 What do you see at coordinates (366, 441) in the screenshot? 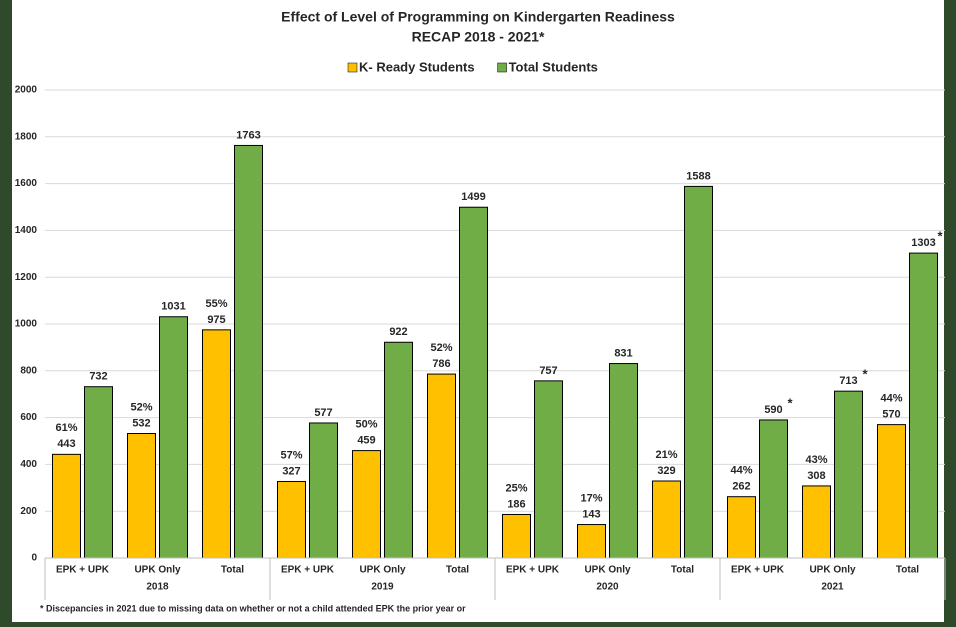
I see `value-label: 459` at bounding box center [366, 441].